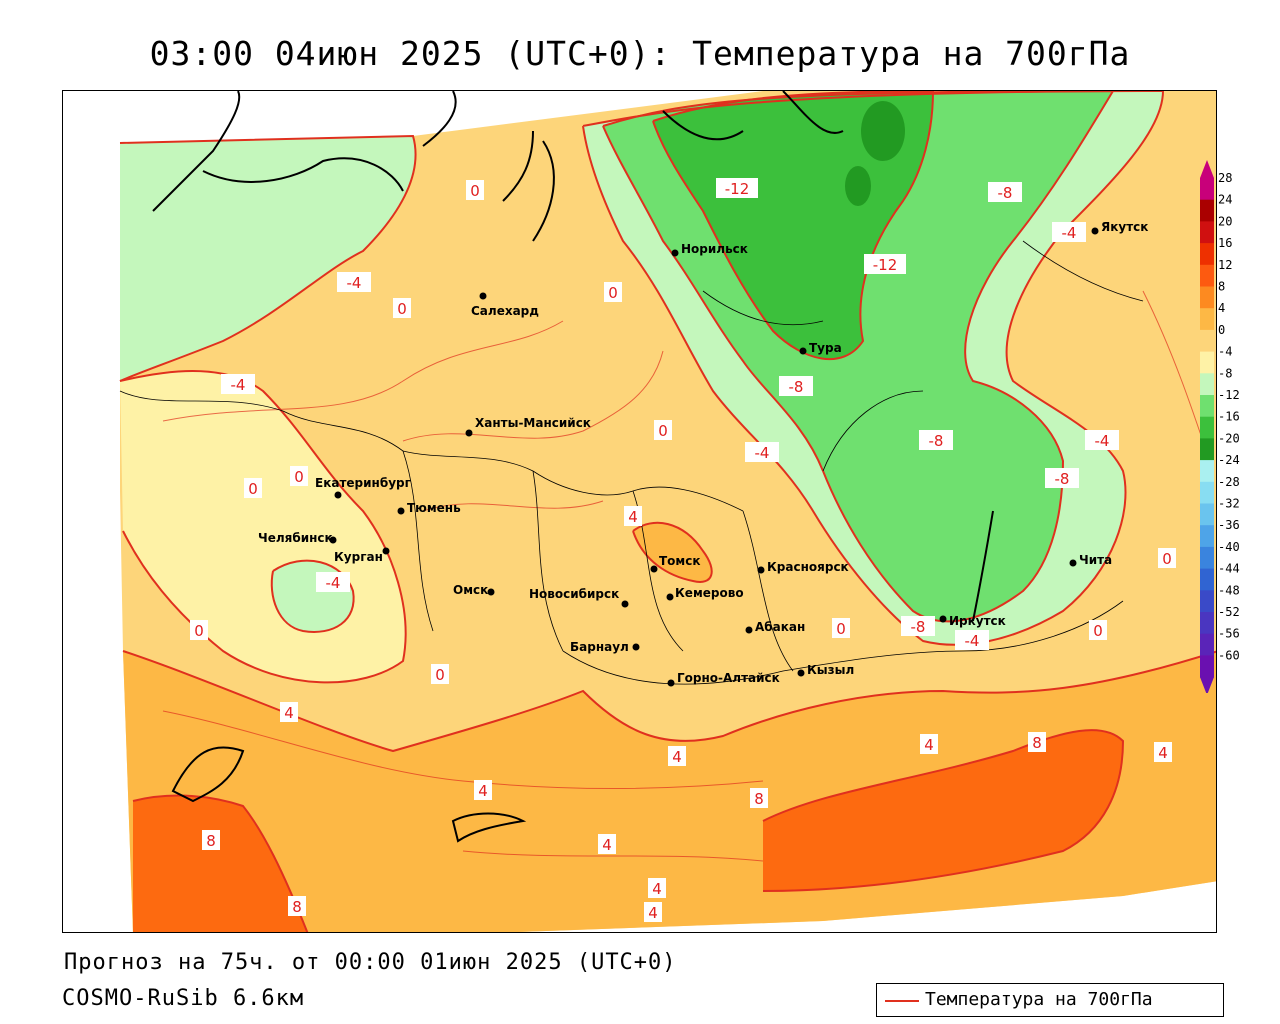 This screenshot has width=1280, height=1024. What do you see at coordinates (902, 1001) in the screenshot?
I see `legend-line-swatch` at bounding box center [902, 1001].